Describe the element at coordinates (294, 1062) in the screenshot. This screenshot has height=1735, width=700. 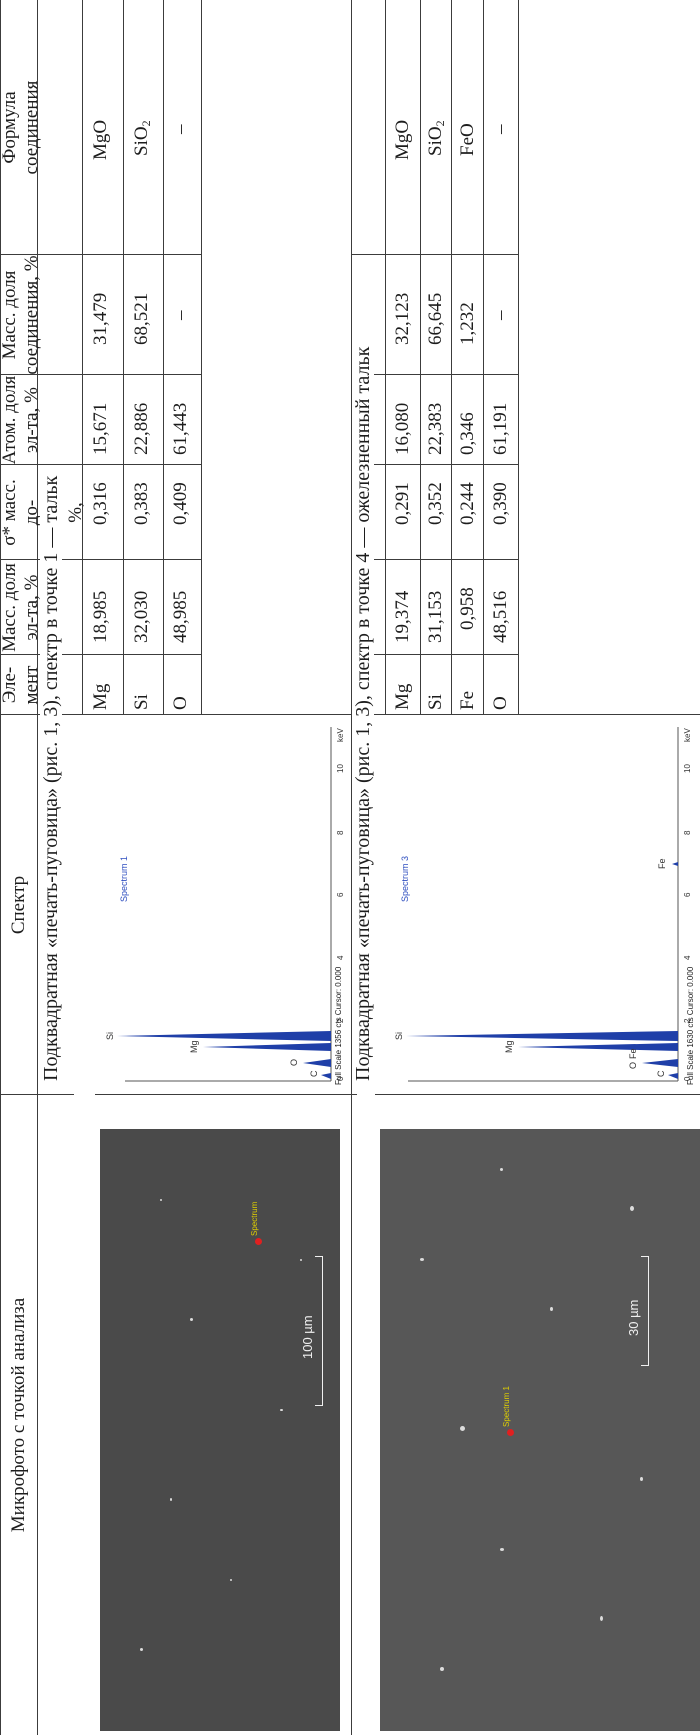
I see `peak-label: O` at that location.